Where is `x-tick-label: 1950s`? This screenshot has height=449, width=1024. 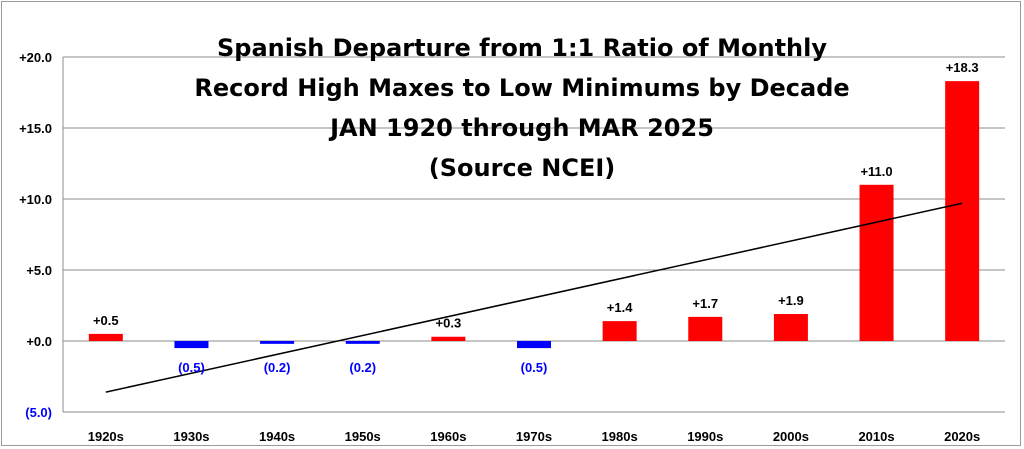
x-tick-label: 1950s is located at coordinates (363, 436).